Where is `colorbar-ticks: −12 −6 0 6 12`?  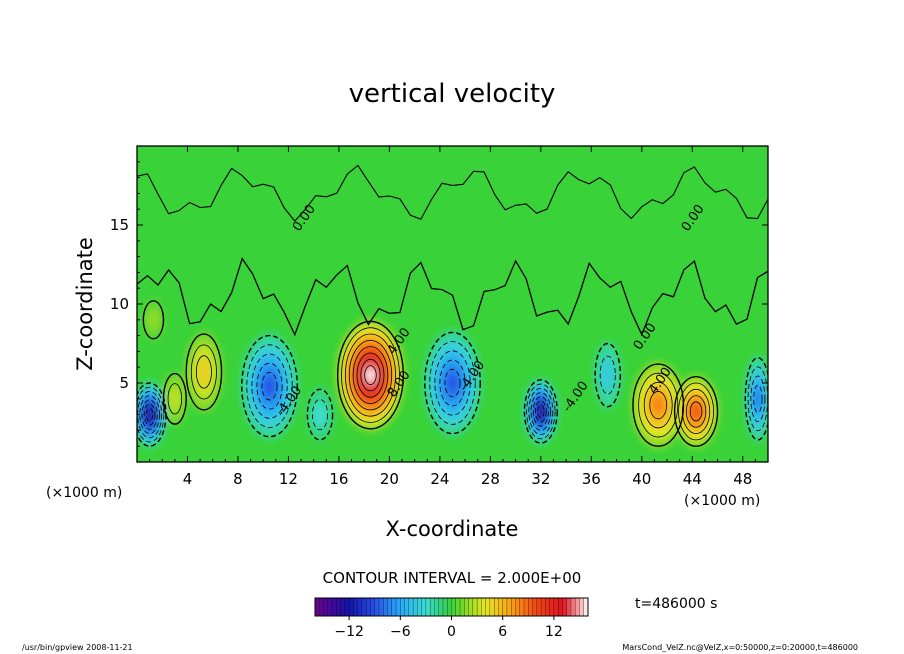
colorbar-ticks: −12 −6 0 6 12 is located at coordinates (448, 628).